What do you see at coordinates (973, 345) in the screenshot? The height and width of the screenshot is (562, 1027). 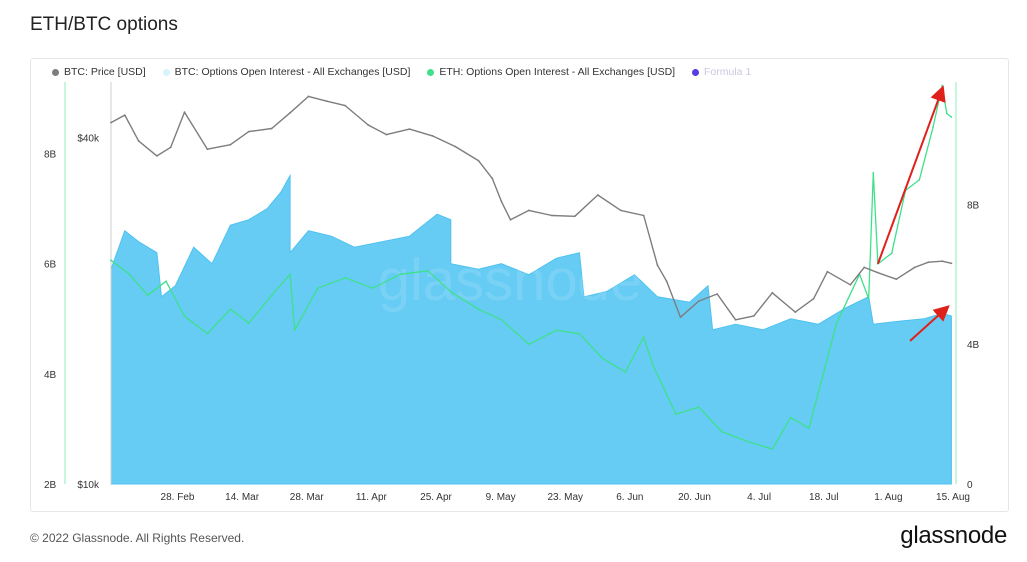 I see `right-oi-tick-label: 4B` at bounding box center [973, 345].